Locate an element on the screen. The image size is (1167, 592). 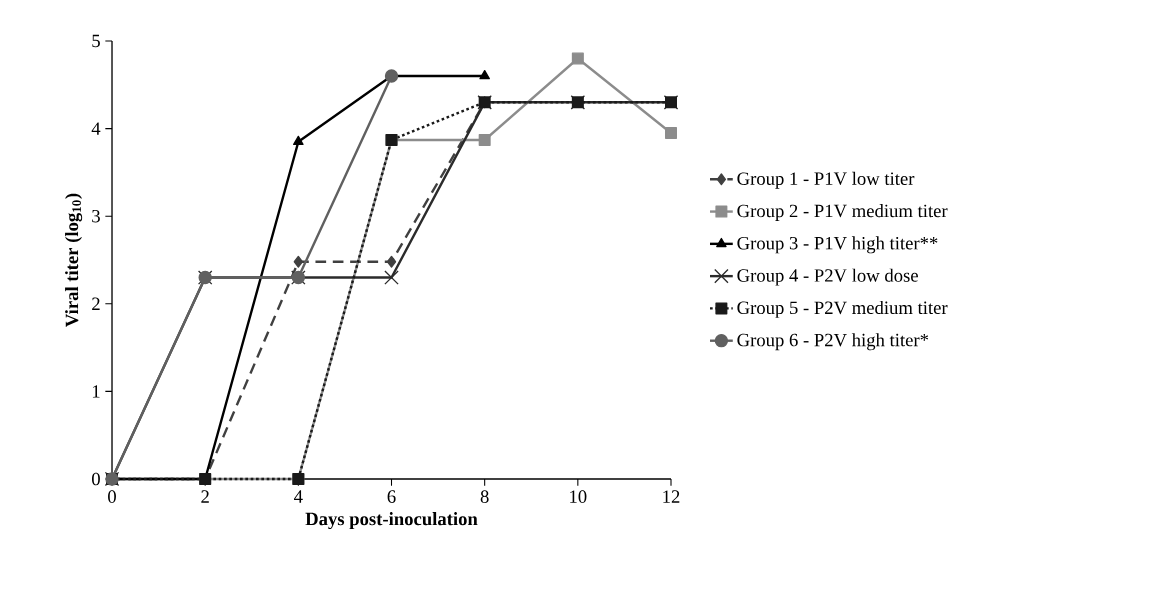
y-tick-label: 0 is located at coordinates (96, 479).